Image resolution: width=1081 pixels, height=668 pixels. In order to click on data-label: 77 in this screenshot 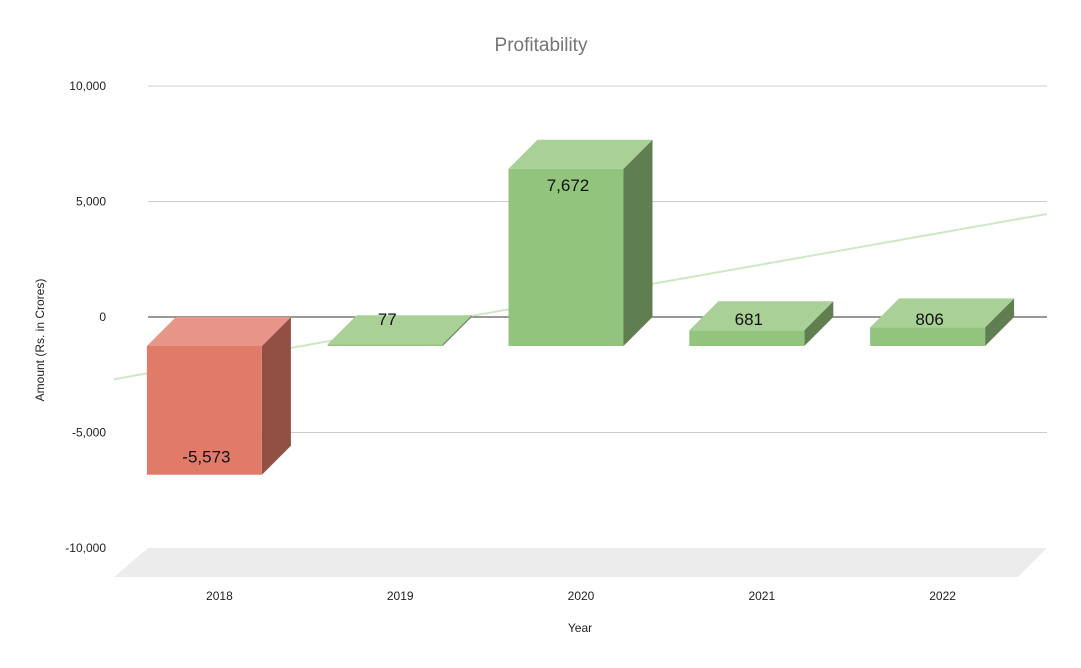, I will do `click(387, 319)`.